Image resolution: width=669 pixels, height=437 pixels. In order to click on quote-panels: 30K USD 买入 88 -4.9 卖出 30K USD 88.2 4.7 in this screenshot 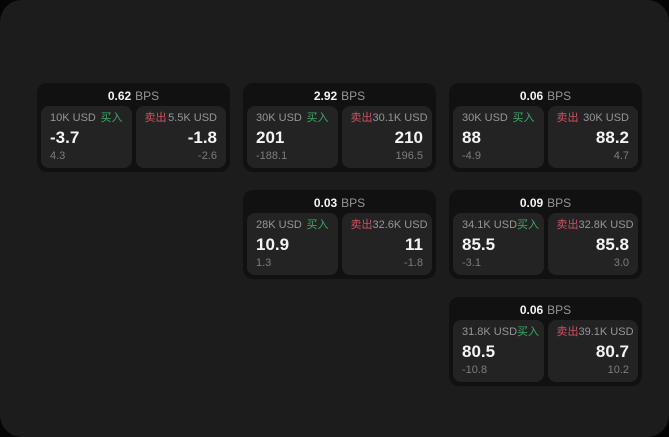, I will do `click(545, 137)`.